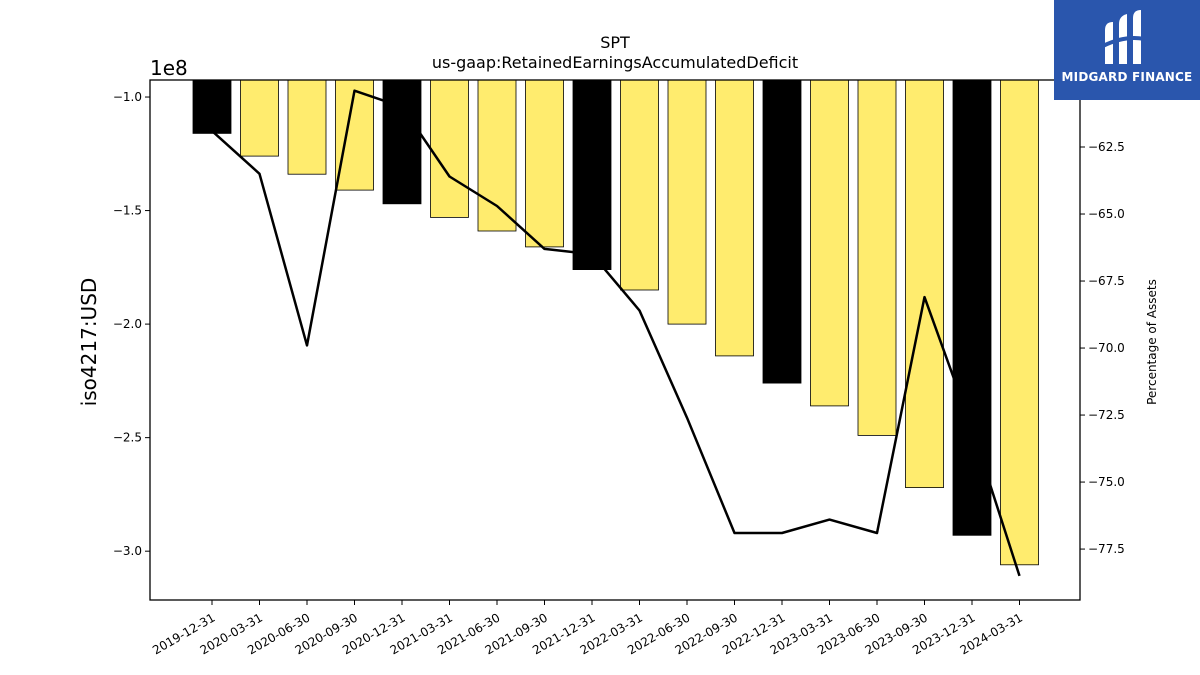 The height and width of the screenshot is (675, 1200). Describe the element at coordinates (1106, 281) in the screenshot. I see `y-right-tick-label: −67.5` at that location.